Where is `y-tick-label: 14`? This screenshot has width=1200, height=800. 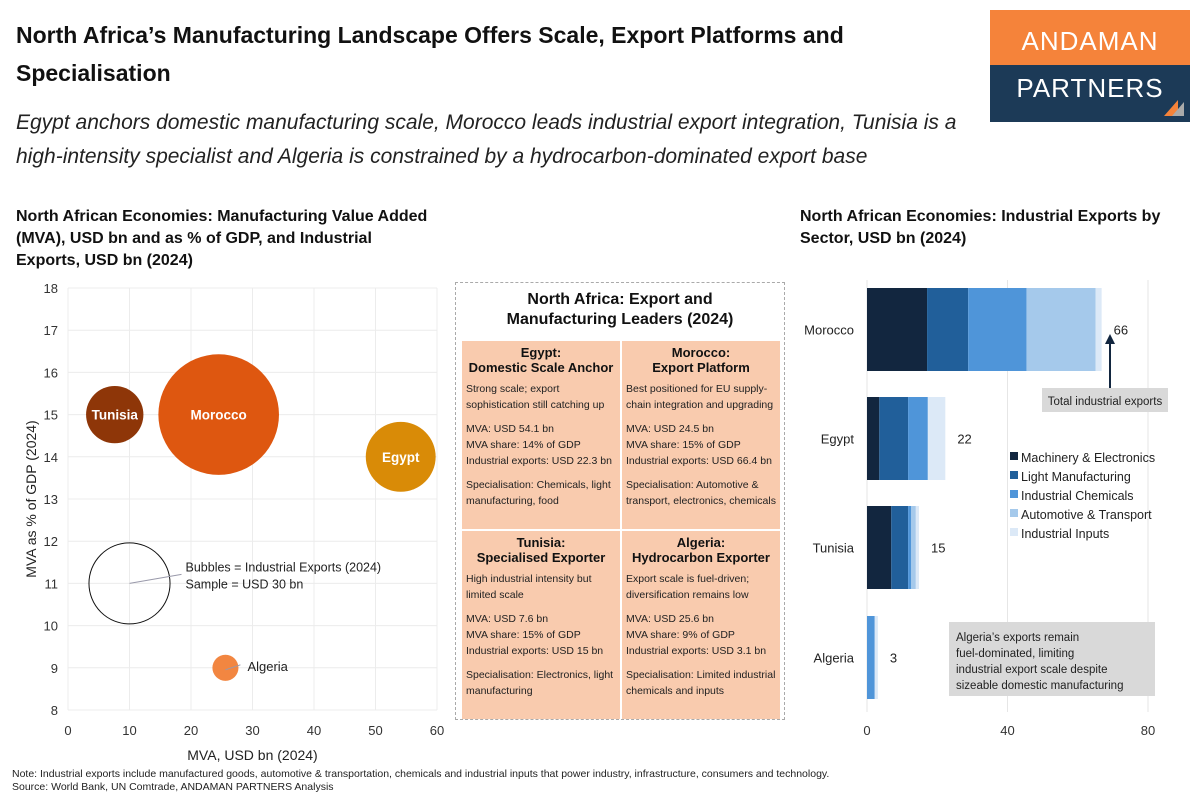
y-tick-label: 14 is located at coordinates (51, 457).